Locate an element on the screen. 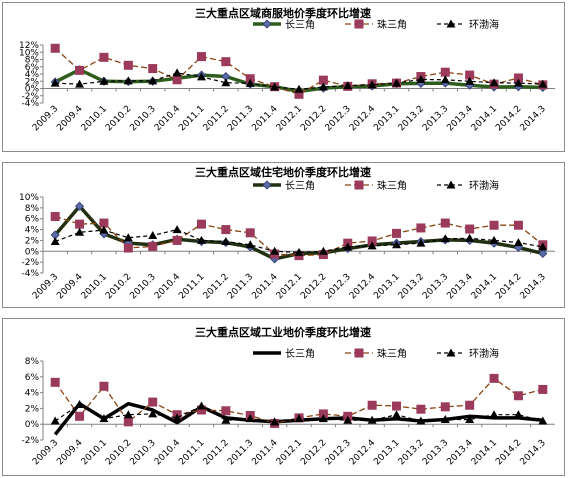 This screenshot has height=478, width=568. x-tick-label: 2011.2 is located at coordinates (216, 452).